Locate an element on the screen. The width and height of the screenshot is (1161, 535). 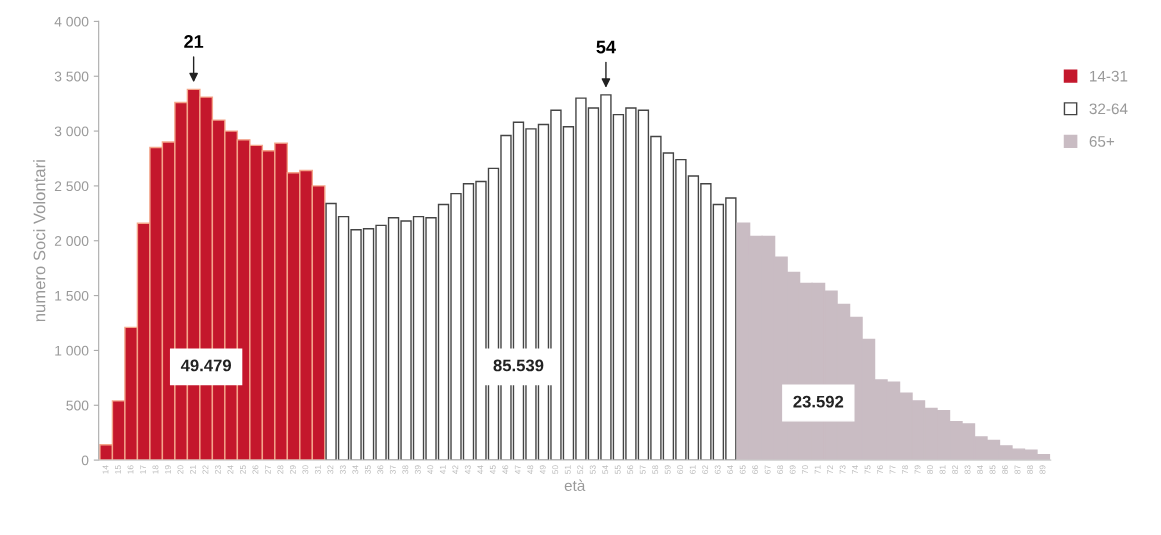
x-tick-label: 56 is located at coordinates (630, 469).